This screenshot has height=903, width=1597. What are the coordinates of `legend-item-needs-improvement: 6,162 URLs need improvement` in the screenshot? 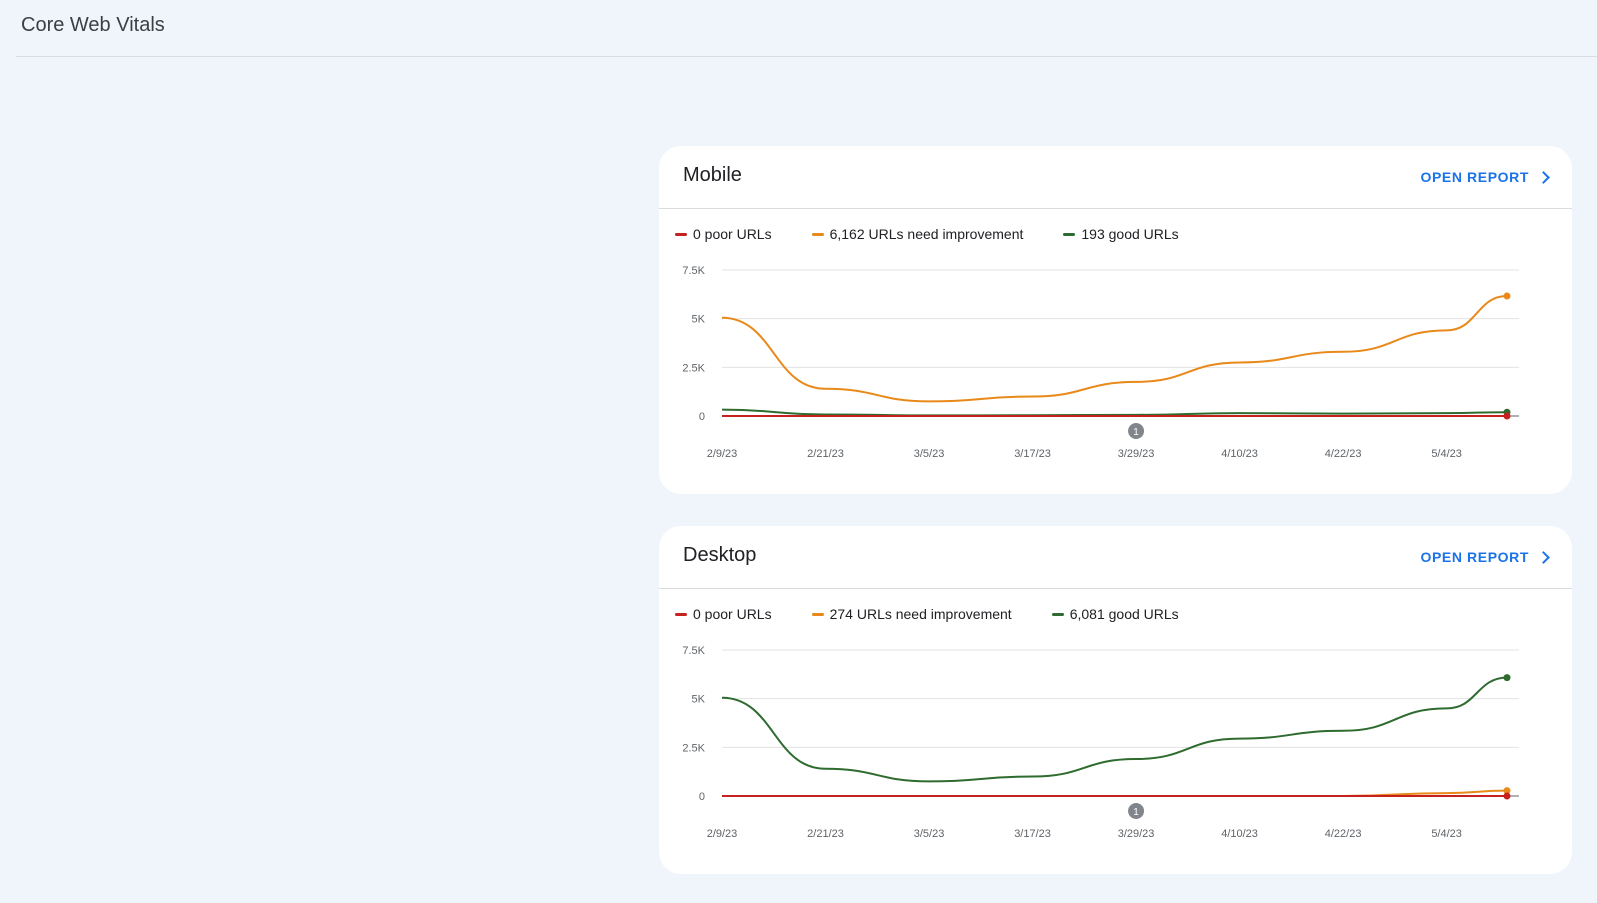 It's located at (917, 234).